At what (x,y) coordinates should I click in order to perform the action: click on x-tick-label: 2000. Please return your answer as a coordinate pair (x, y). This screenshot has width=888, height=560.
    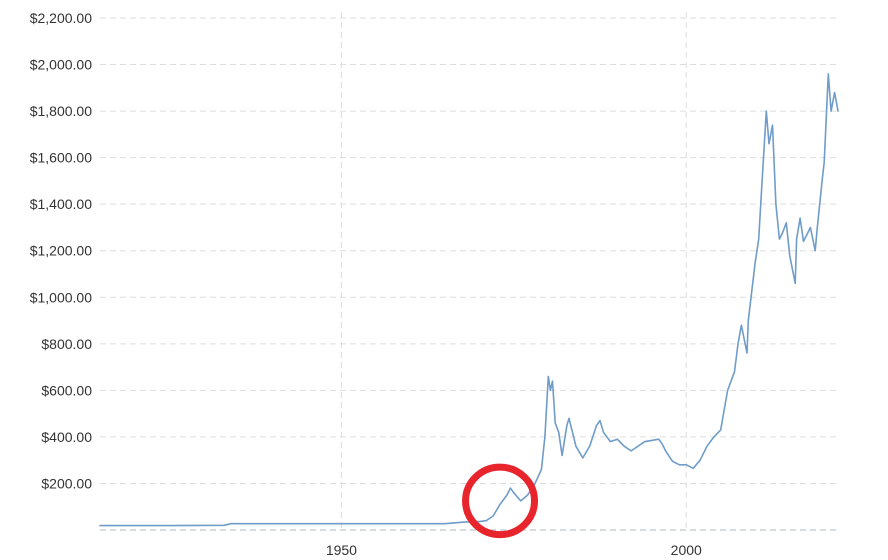
    Looking at the image, I should click on (686, 550).